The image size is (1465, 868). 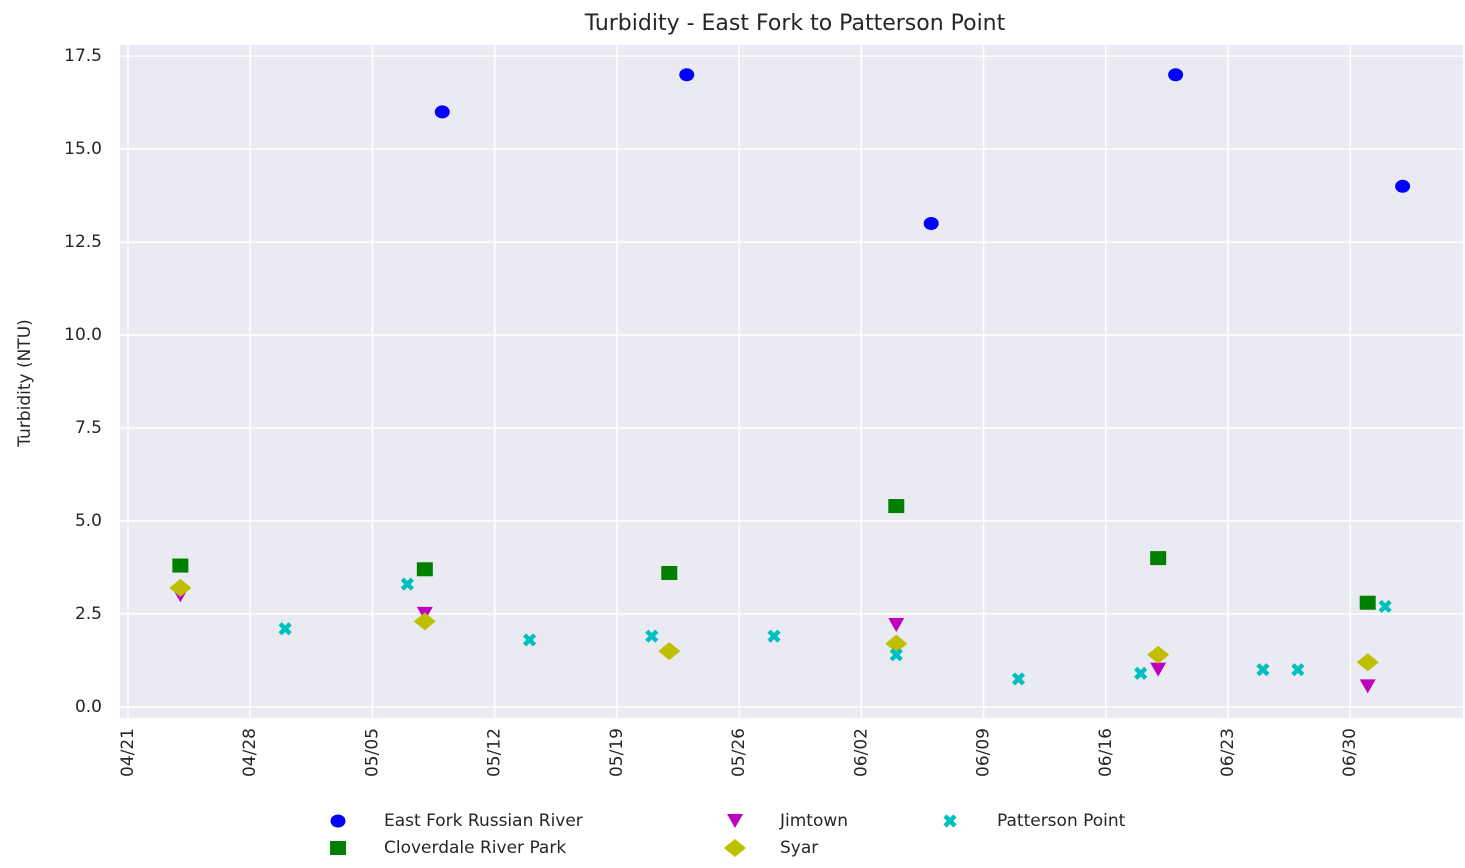 What do you see at coordinates (88, 428) in the screenshot?
I see `y-tick-label: 7.5` at bounding box center [88, 428].